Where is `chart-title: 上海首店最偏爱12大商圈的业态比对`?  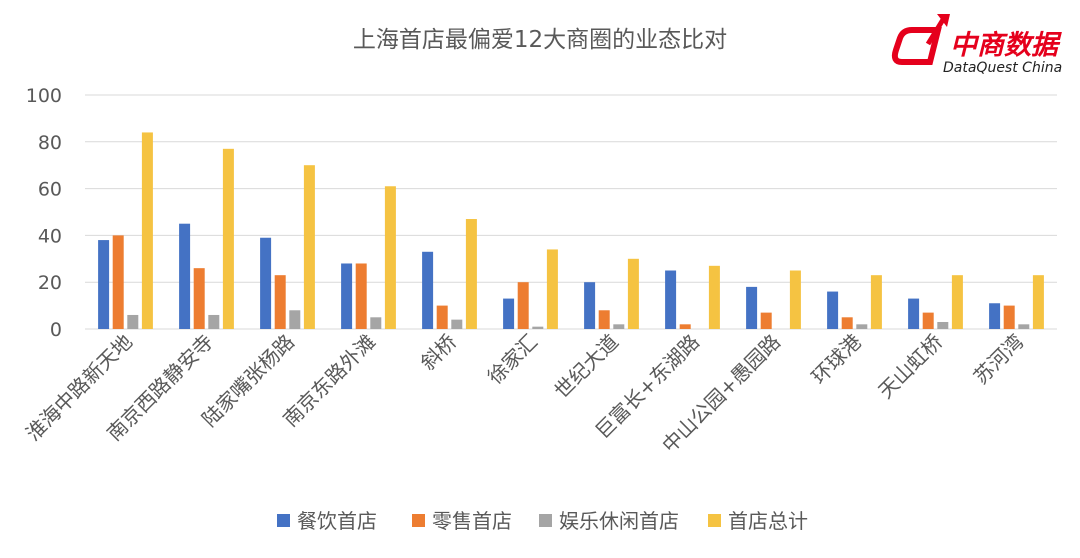 chart-title: 上海首店最偏爱12大商圈的业态比对 is located at coordinates (540, 40).